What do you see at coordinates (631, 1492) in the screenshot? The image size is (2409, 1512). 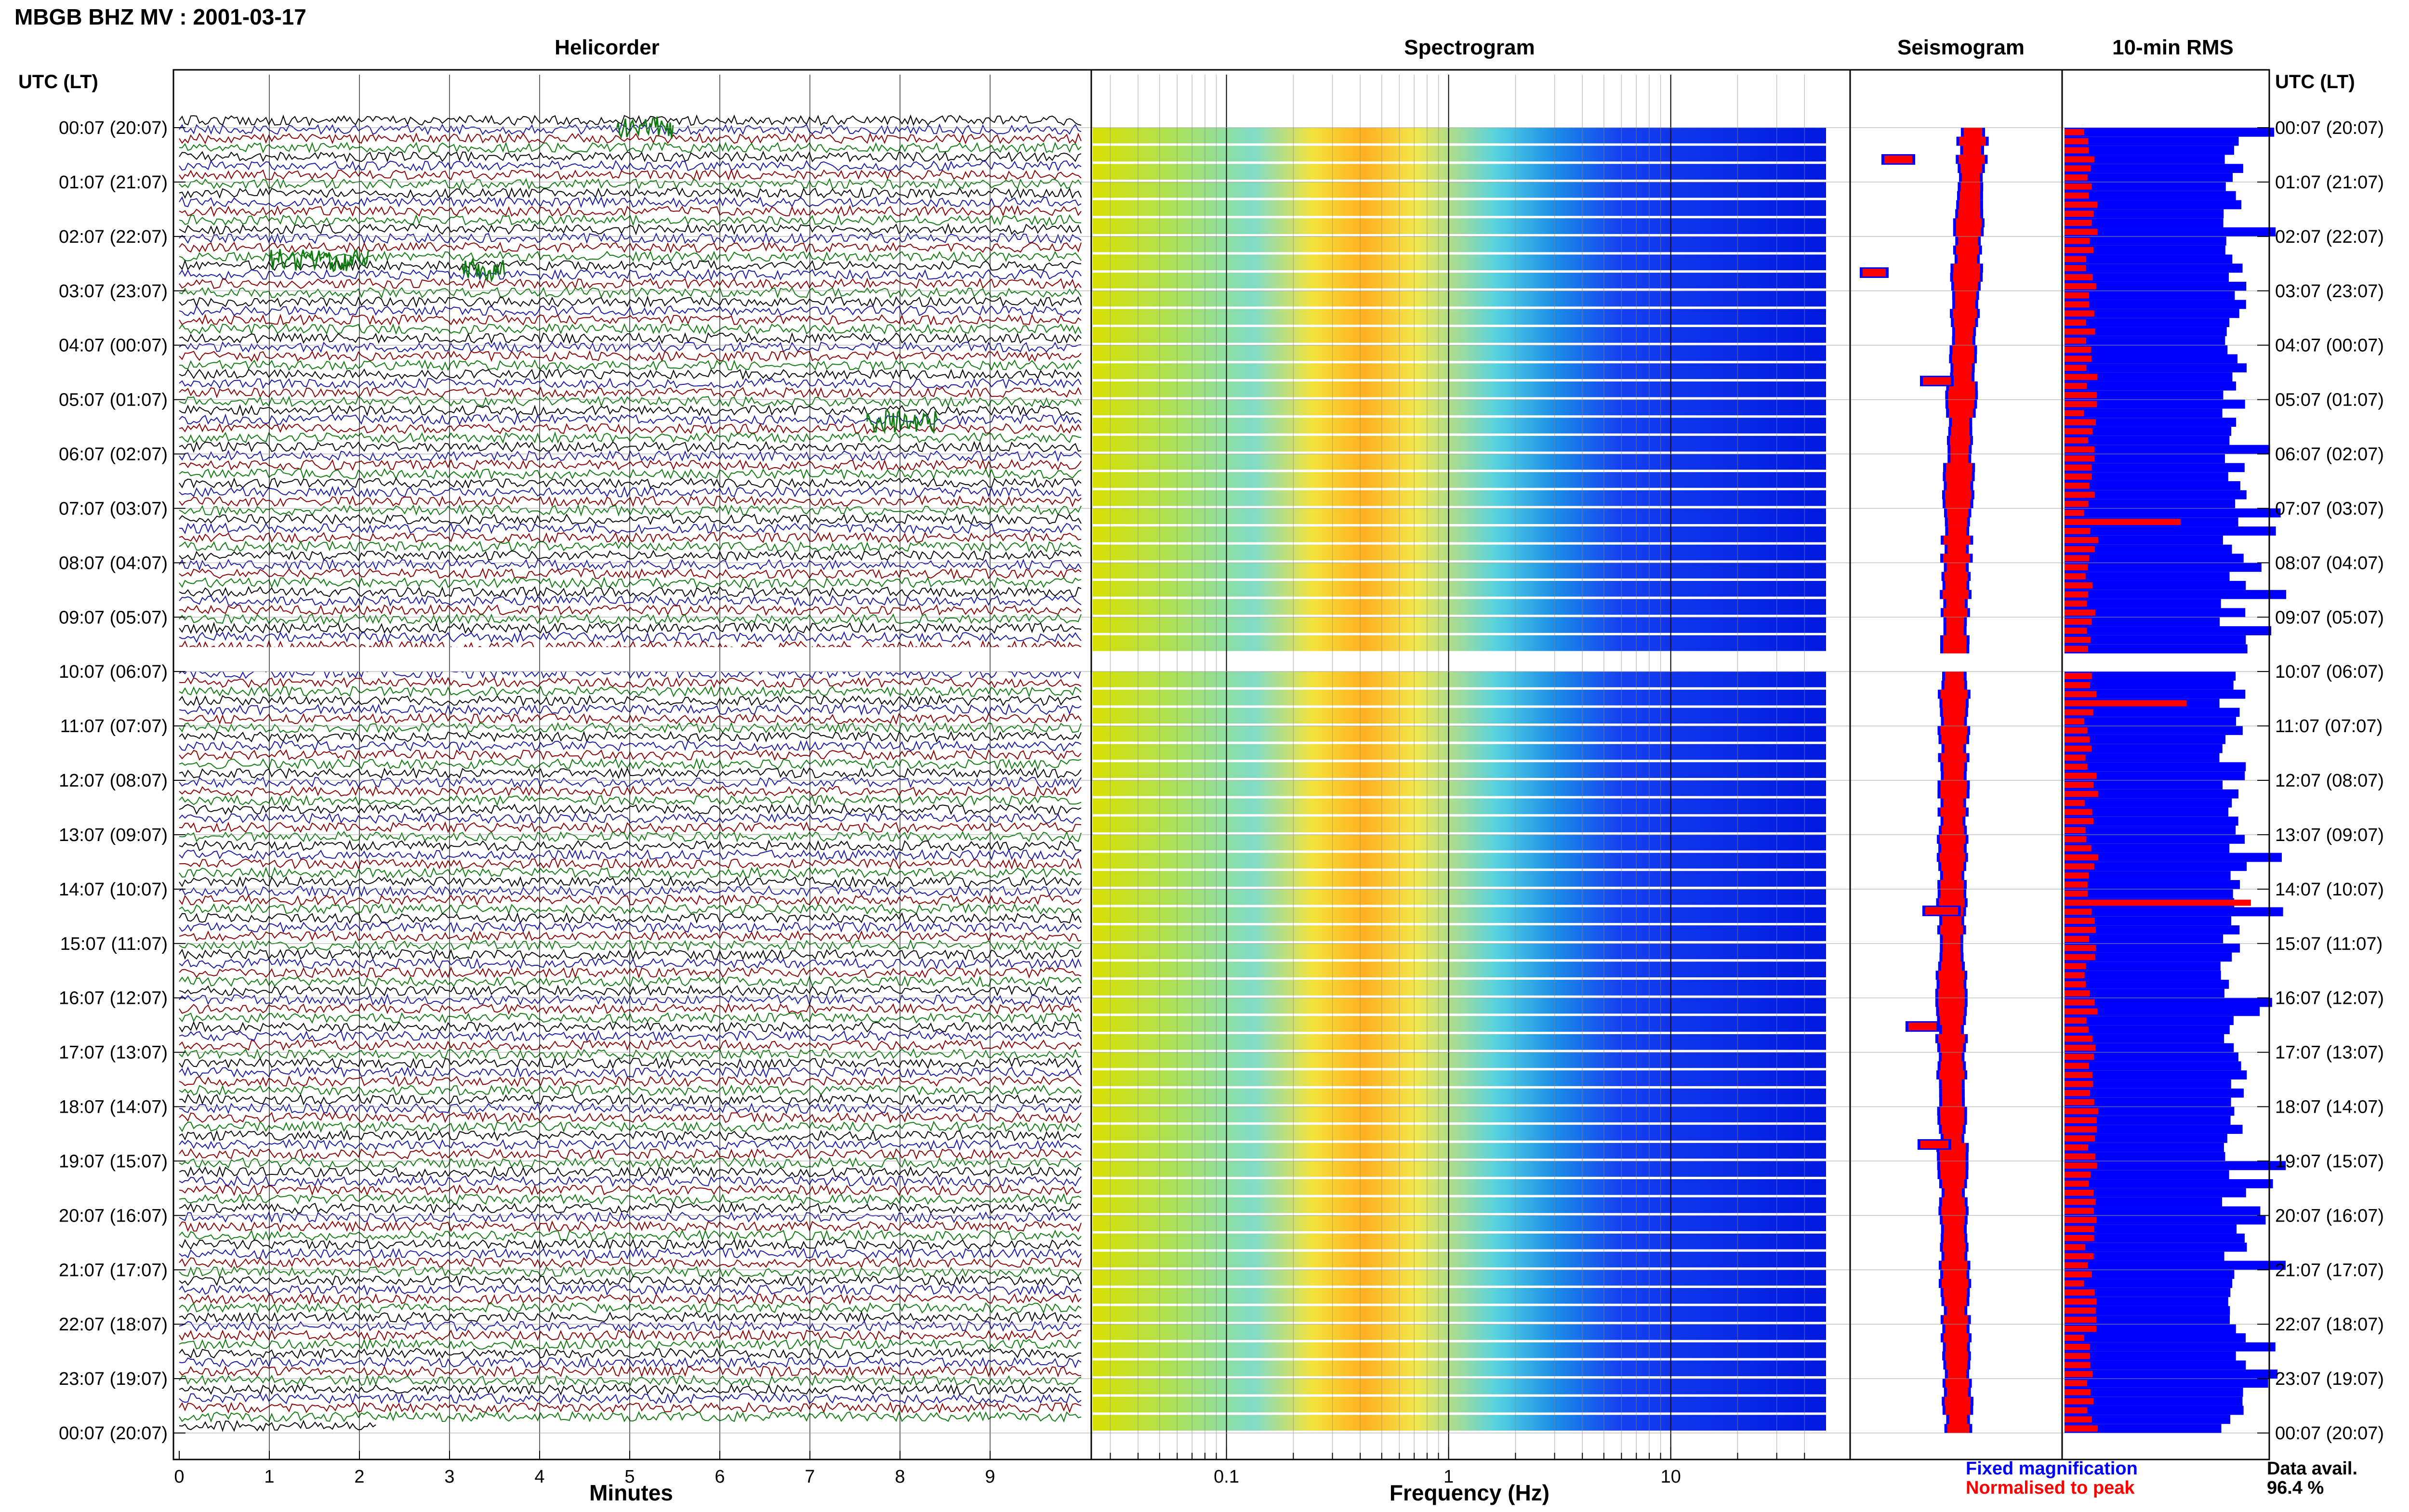 I see `helicorder-xlabel: Minutes` at bounding box center [631, 1492].